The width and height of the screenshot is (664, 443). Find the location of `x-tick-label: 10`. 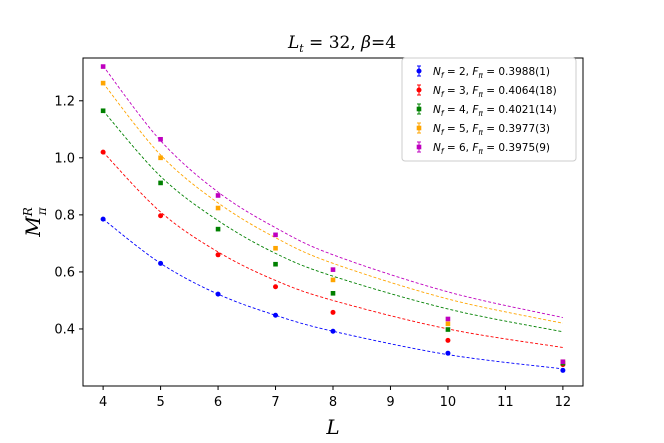

x-tick-label: 10 is located at coordinates (448, 402).